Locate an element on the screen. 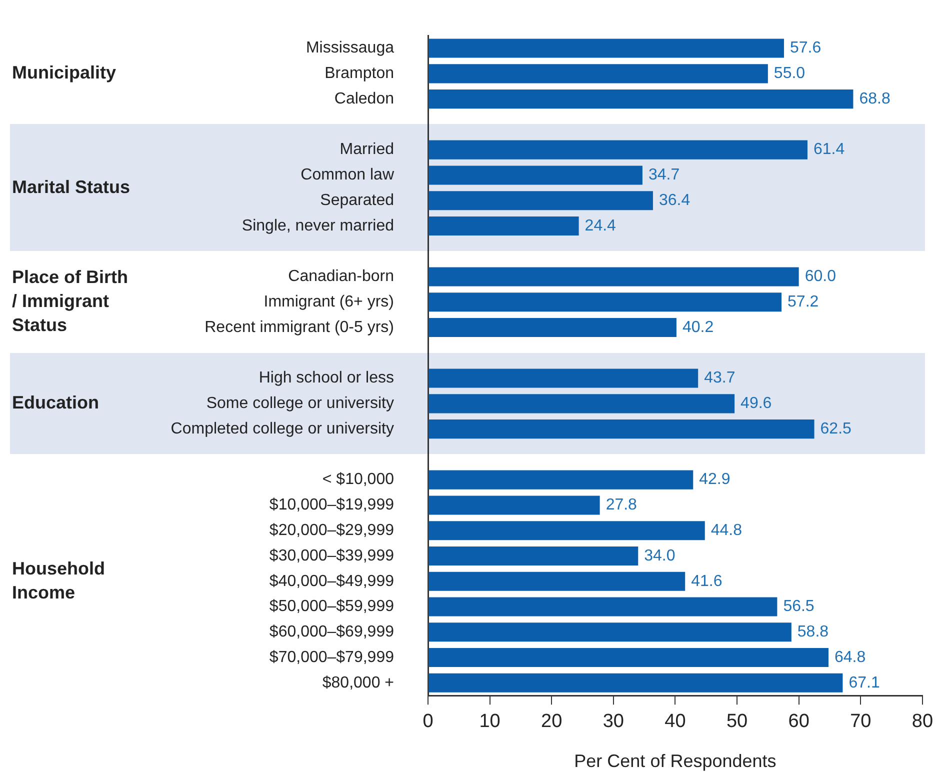  data-label: 34.0 is located at coordinates (660, 555).